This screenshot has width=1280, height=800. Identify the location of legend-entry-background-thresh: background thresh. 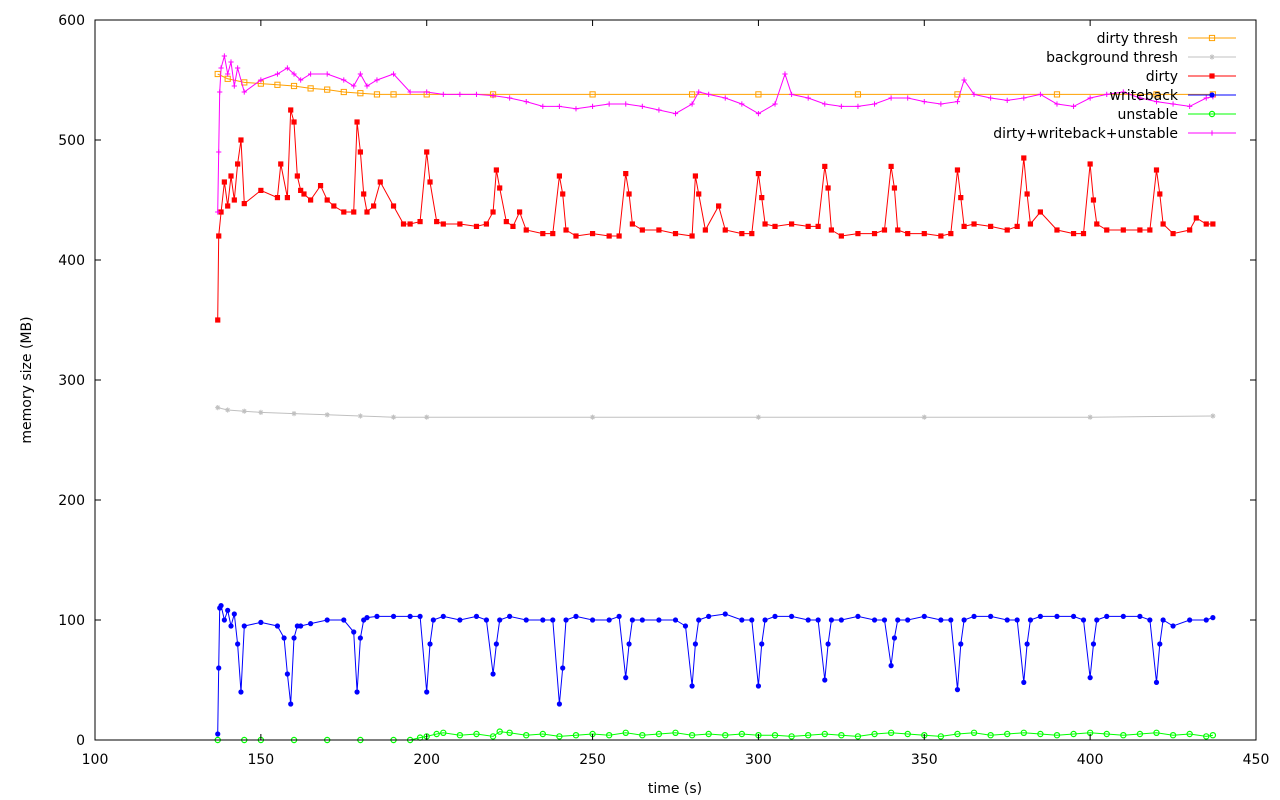
(1141, 58).